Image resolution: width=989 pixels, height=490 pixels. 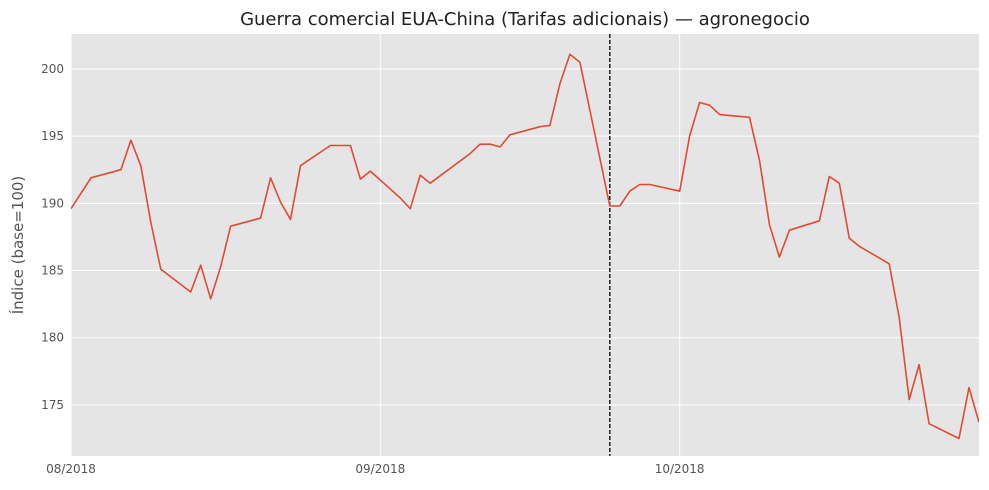 I want to click on y-tick-label: 175, so click(x=52, y=405).